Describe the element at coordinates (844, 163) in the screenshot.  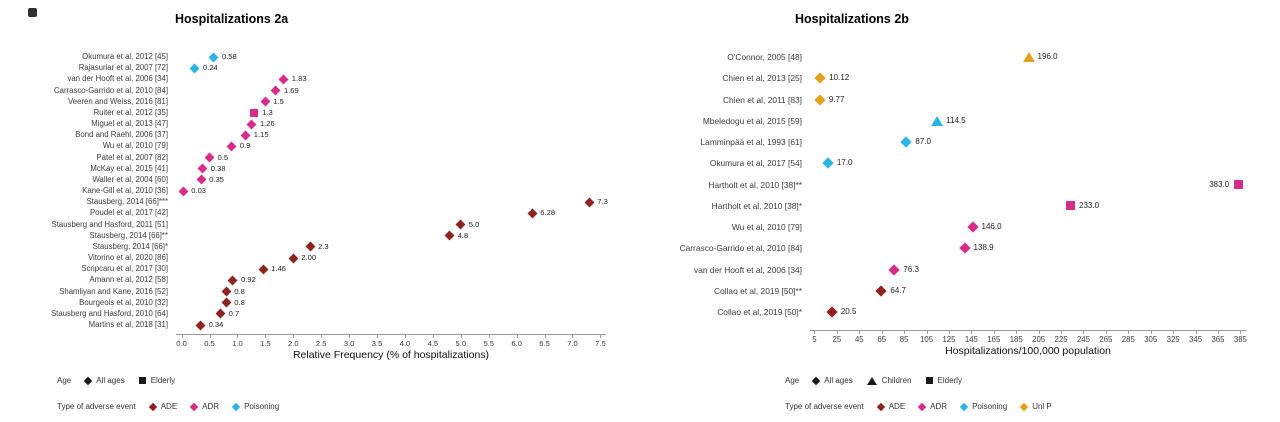
I see `value-label: 17.0` at that location.